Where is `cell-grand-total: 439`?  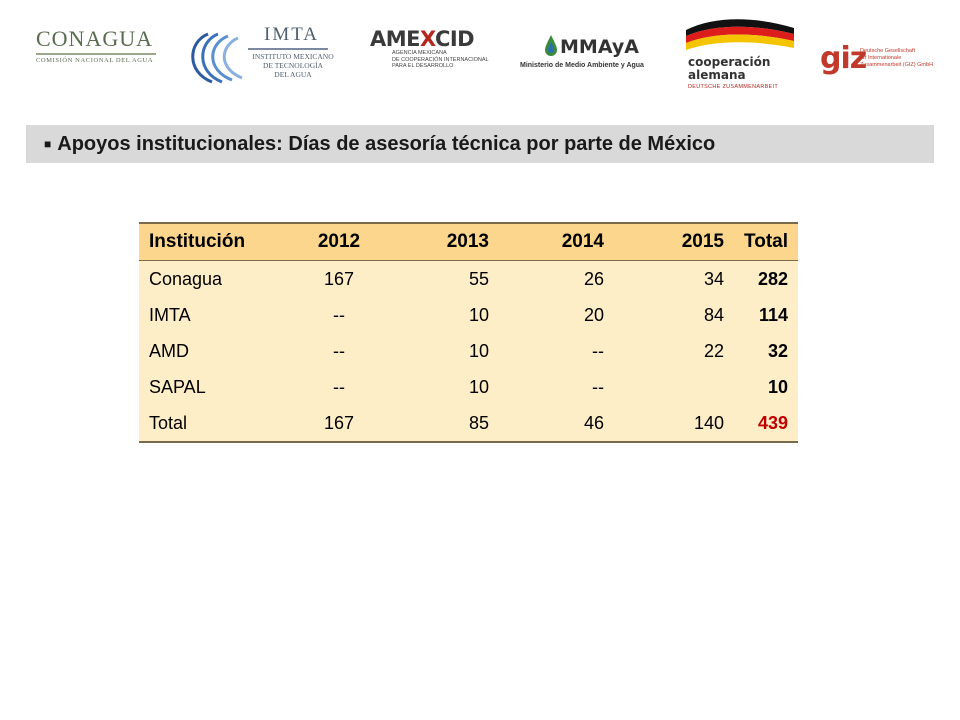 cell-grand-total: 439 is located at coordinates (766, 424).